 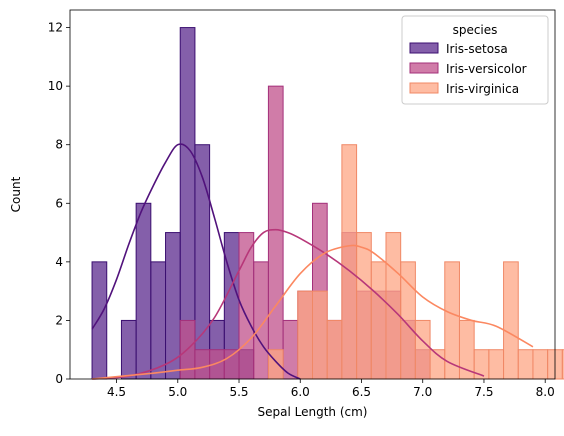 What do you see at coordinates (59, 145) in the screenshot?
I see `y-tick-label-4: 8` at bounding box center [59, 145].